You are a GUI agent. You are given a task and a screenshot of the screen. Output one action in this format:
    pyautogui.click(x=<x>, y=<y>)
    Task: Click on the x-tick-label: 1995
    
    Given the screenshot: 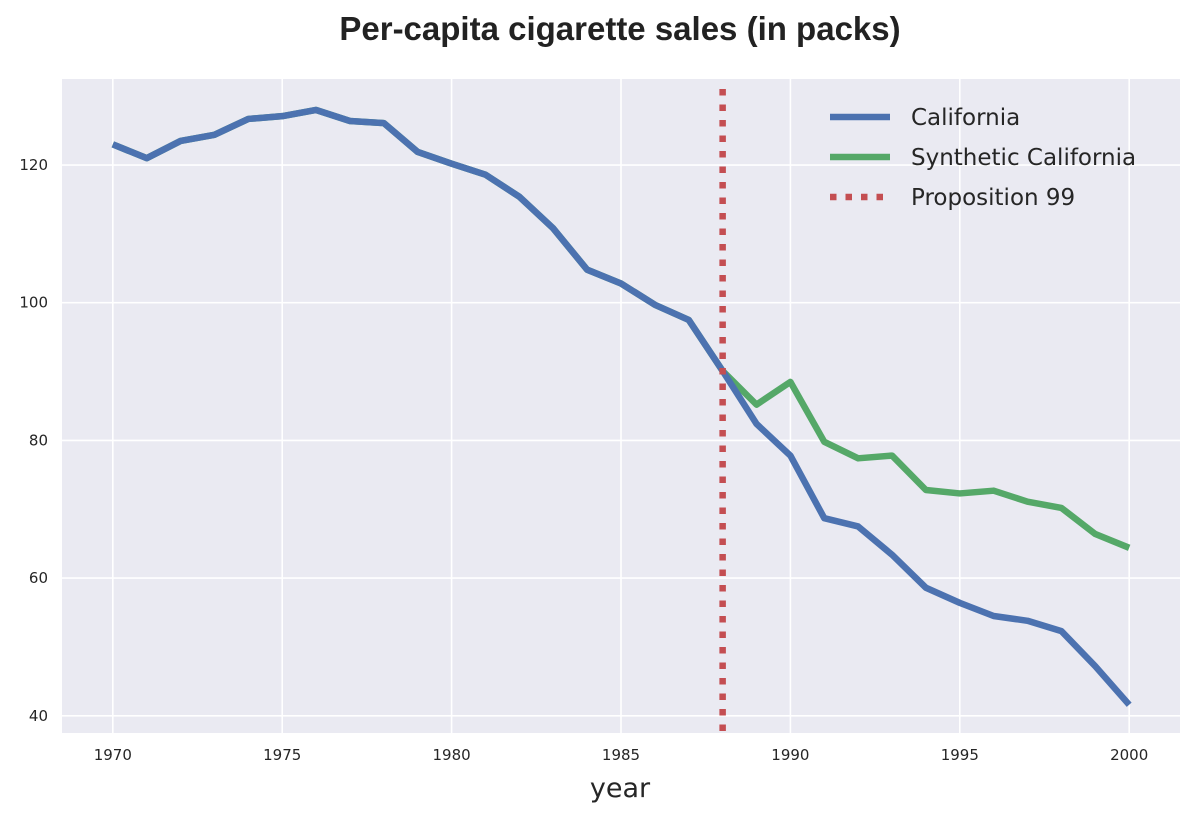 What is the action you would take?
    pyautogui.click(x=960, y=755)
    